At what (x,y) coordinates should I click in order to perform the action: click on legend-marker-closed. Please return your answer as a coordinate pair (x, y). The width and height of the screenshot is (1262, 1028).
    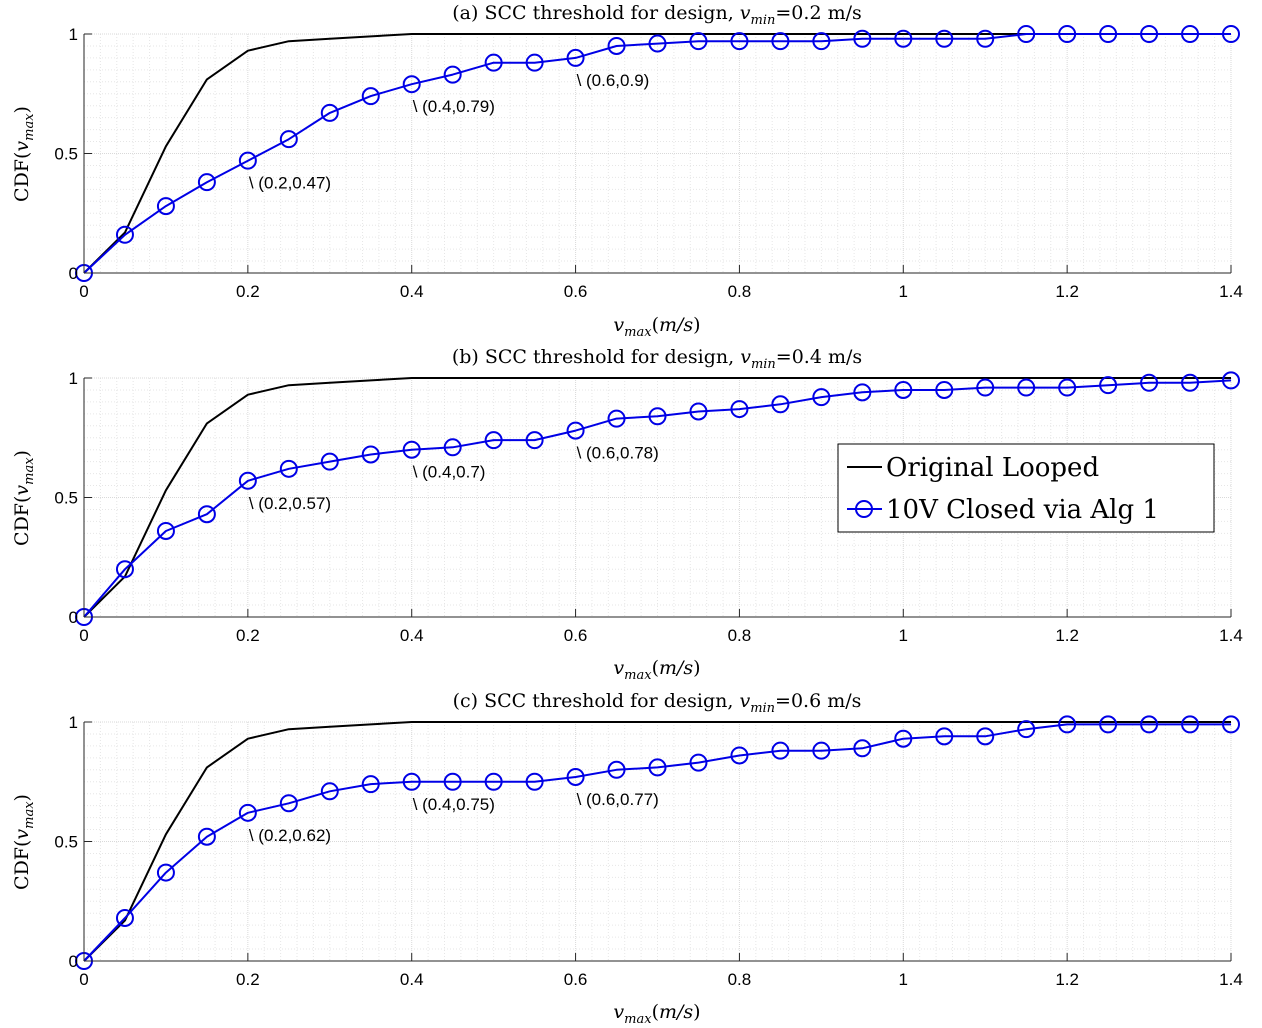
    Looking at the image, I should click on (864, 509).